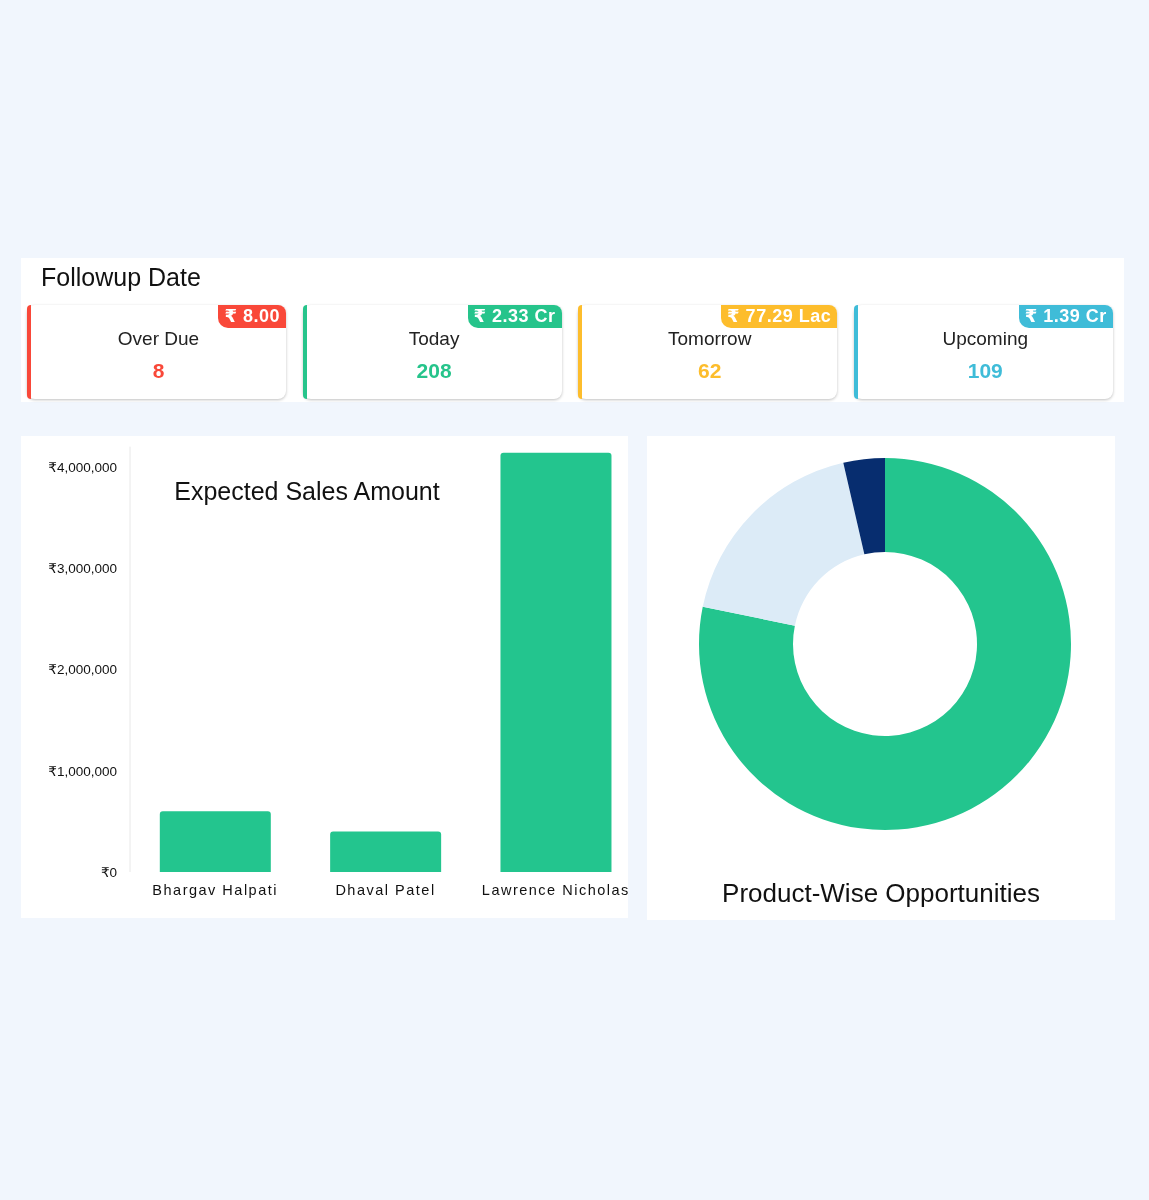  I want to click on text: ₹ 8.00, so click(252, 316).